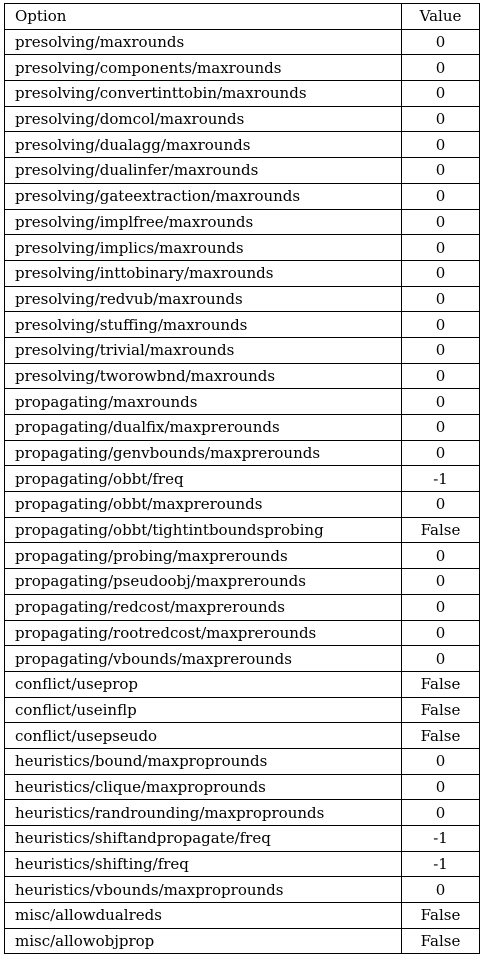  What do you see at coordinates (203, 93) in the screenshot?
I see `option-cell: presolving/convertinttobin/maxrounds` at bounding box center [203, 93].